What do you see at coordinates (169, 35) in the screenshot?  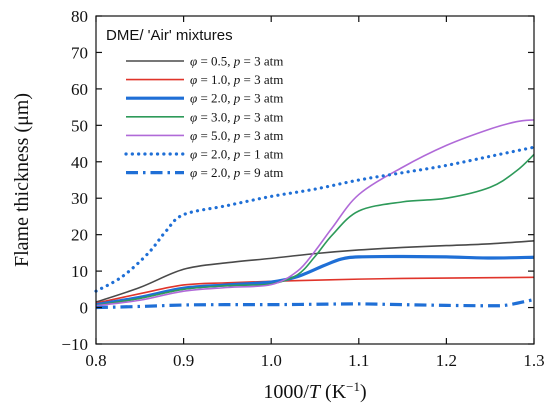 I see `legend-title: DME/ 'Air' mixtures` at bounding box center [169, 35].